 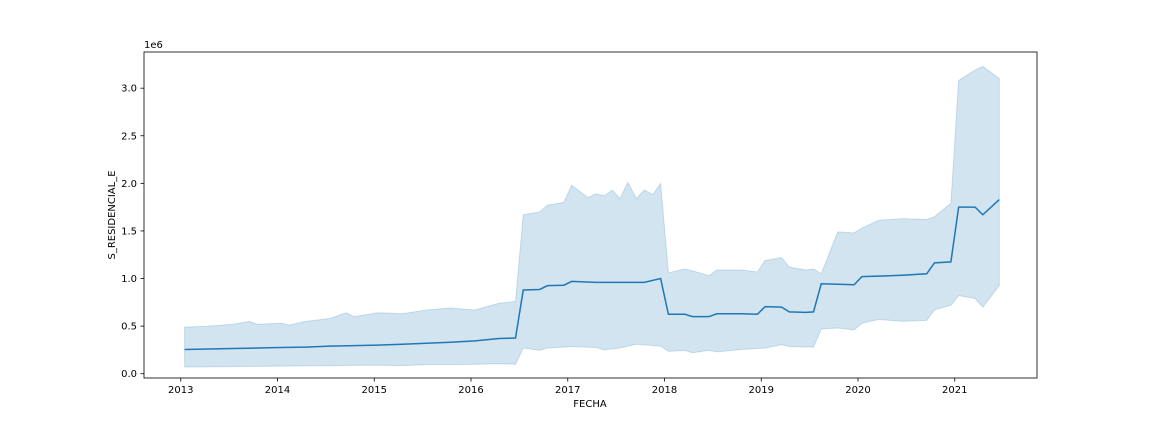 I want to click on x-tick-label: 2020, so click(x=857, y=390).